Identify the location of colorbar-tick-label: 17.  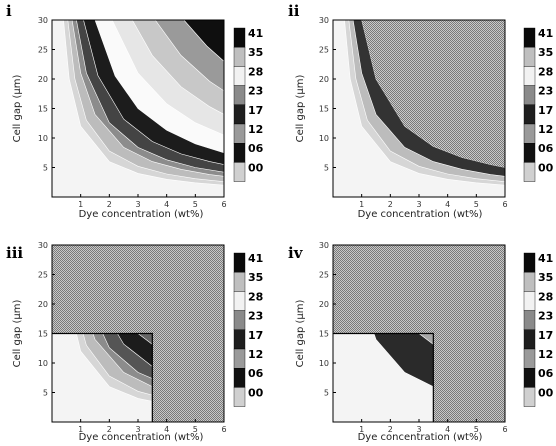
(545, 110).